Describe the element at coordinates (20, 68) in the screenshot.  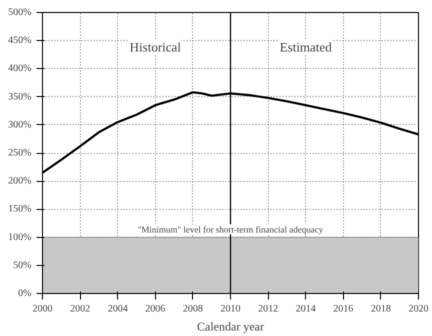
I see `y-tick-label: 400%` at that location.